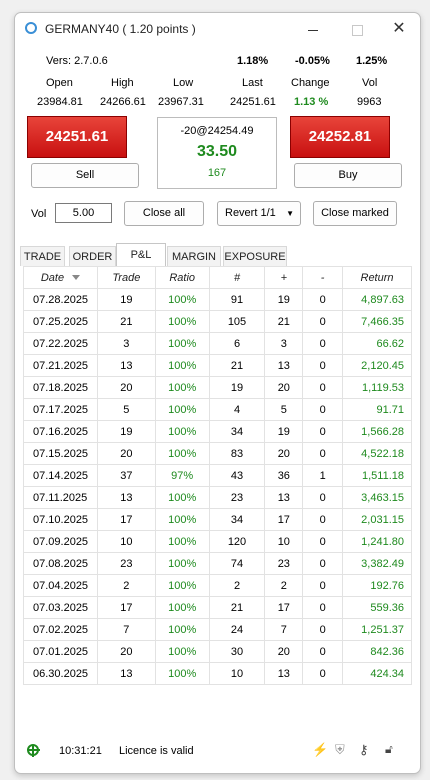 The width and height of the screenshot is (430, 780). I want to click on column-header-count: #, so click(237, 277).